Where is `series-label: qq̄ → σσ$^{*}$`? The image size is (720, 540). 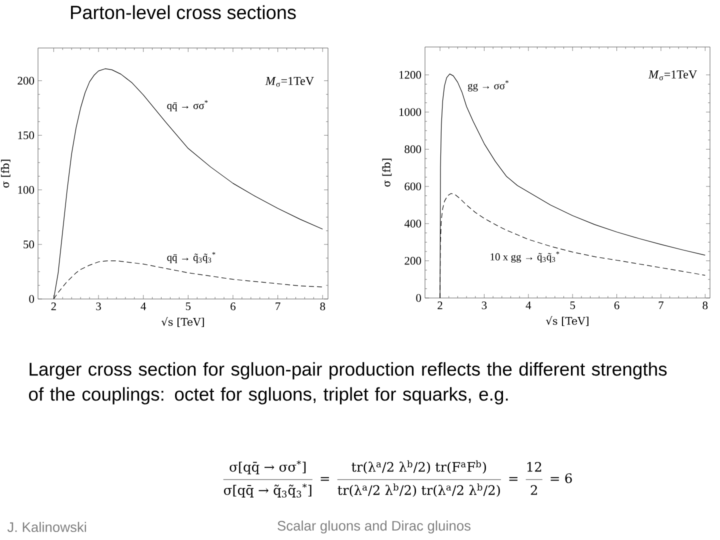
series-label: qq̄ → σσ$^{*}$ is located at coordinates (187, 106).